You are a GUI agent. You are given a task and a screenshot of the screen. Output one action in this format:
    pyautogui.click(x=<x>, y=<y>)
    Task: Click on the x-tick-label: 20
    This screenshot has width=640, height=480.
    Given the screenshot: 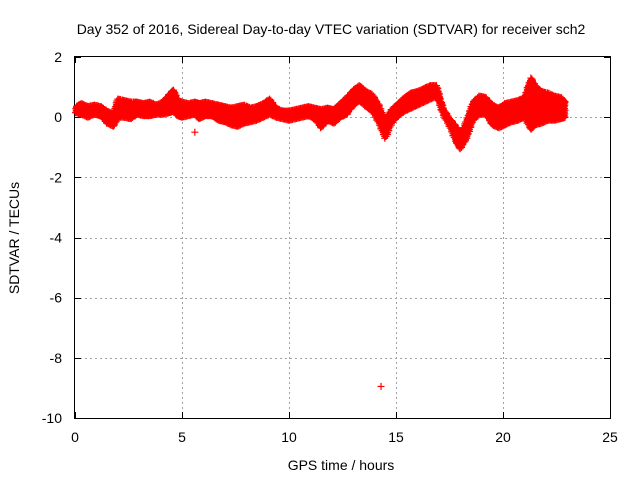 What is the action you would take?
    pyautogui.click(x=503, y=437)
    